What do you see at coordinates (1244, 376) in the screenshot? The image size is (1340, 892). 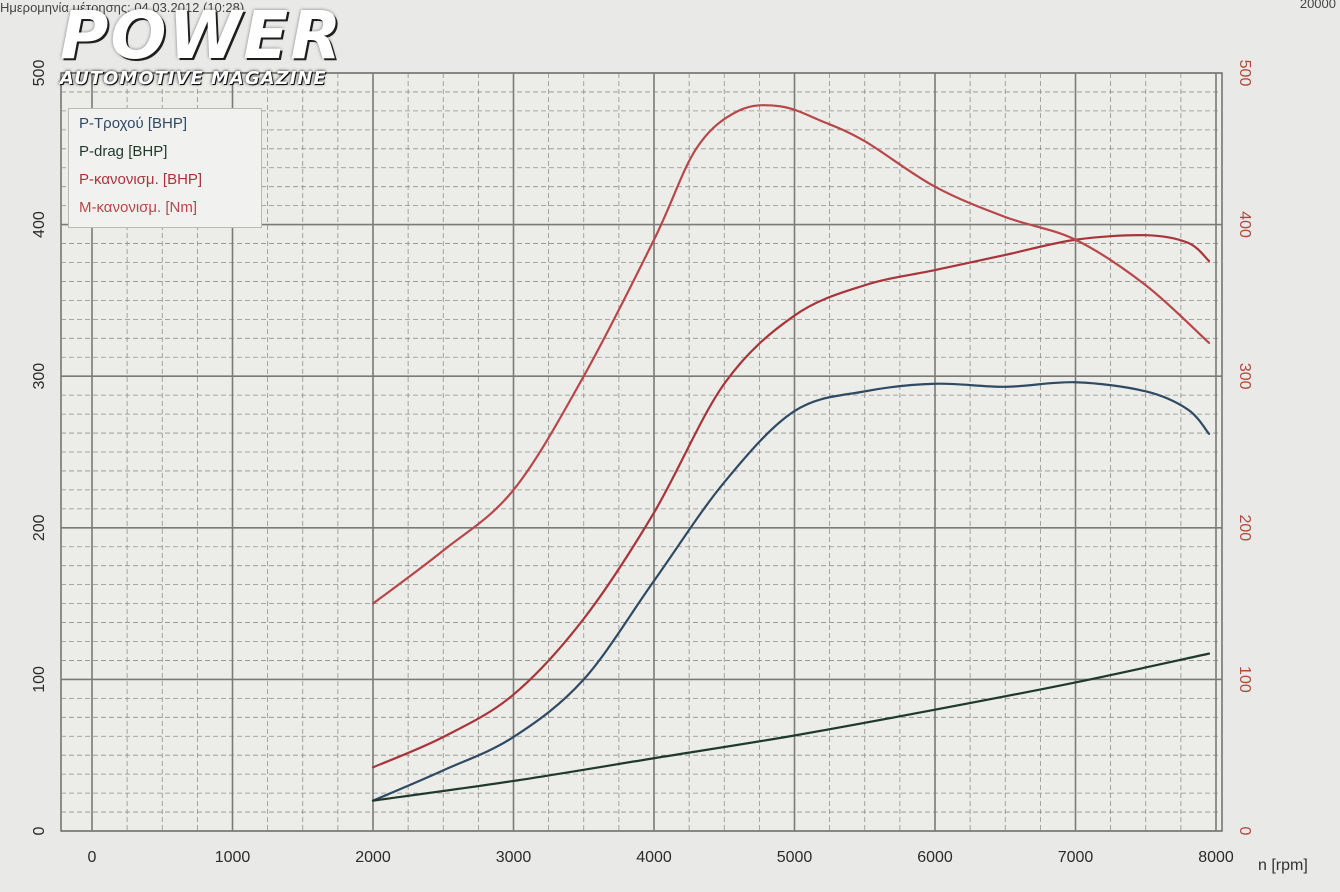 I see `y-tick-label-right: 300` at bounding box center [1244, 376].